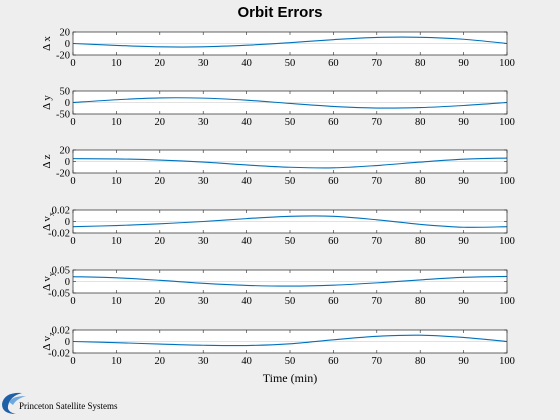 The image size is (560, 420). What do you see at coordinates (59, 354) in the screenshot?
I see `y-tick-label: -0.02` at bounding box center [59, 354].